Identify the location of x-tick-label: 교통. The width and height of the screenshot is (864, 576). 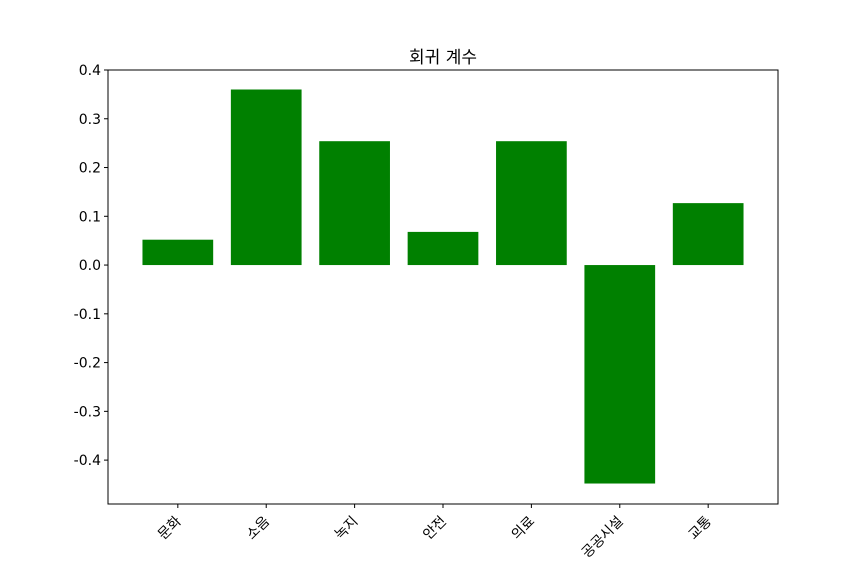
(700, 528).